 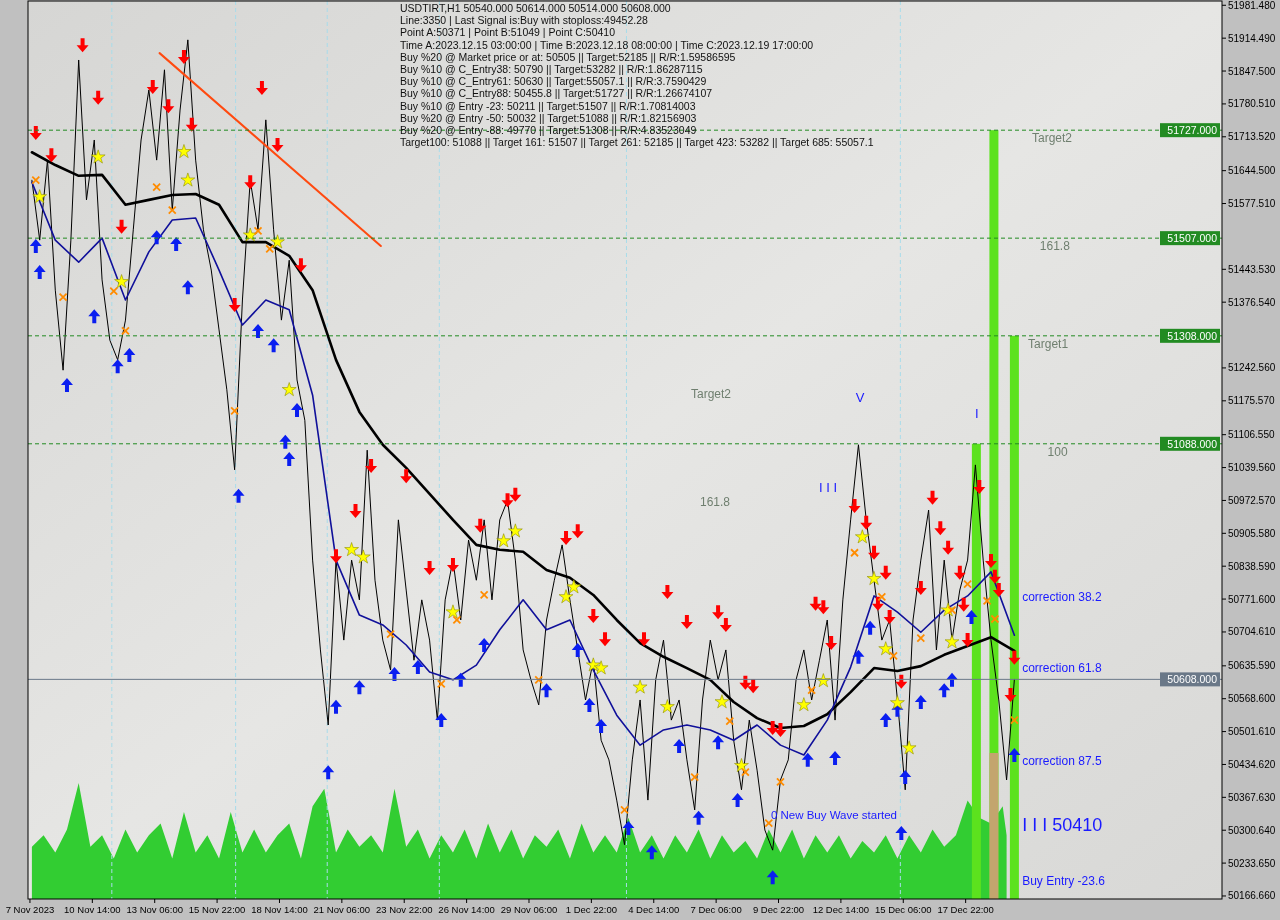 What do you see at coordinates (1252, 500) in the screenshot?
I see `y-tick-label: 50972.570` at bounding box center [1252, 500].